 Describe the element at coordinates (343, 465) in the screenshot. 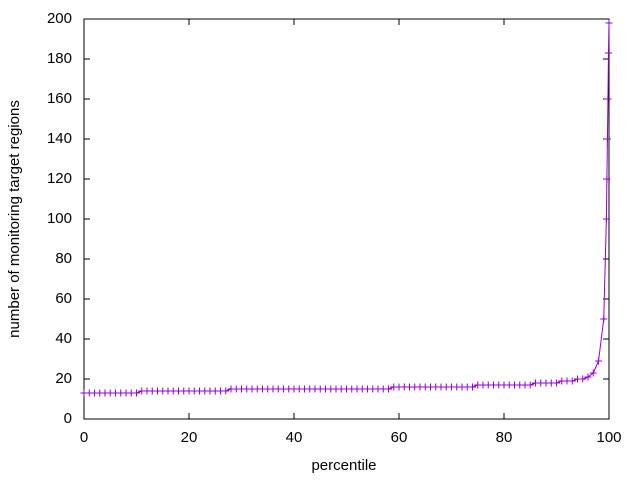

I see `x-axis-label: percentile` at that location.